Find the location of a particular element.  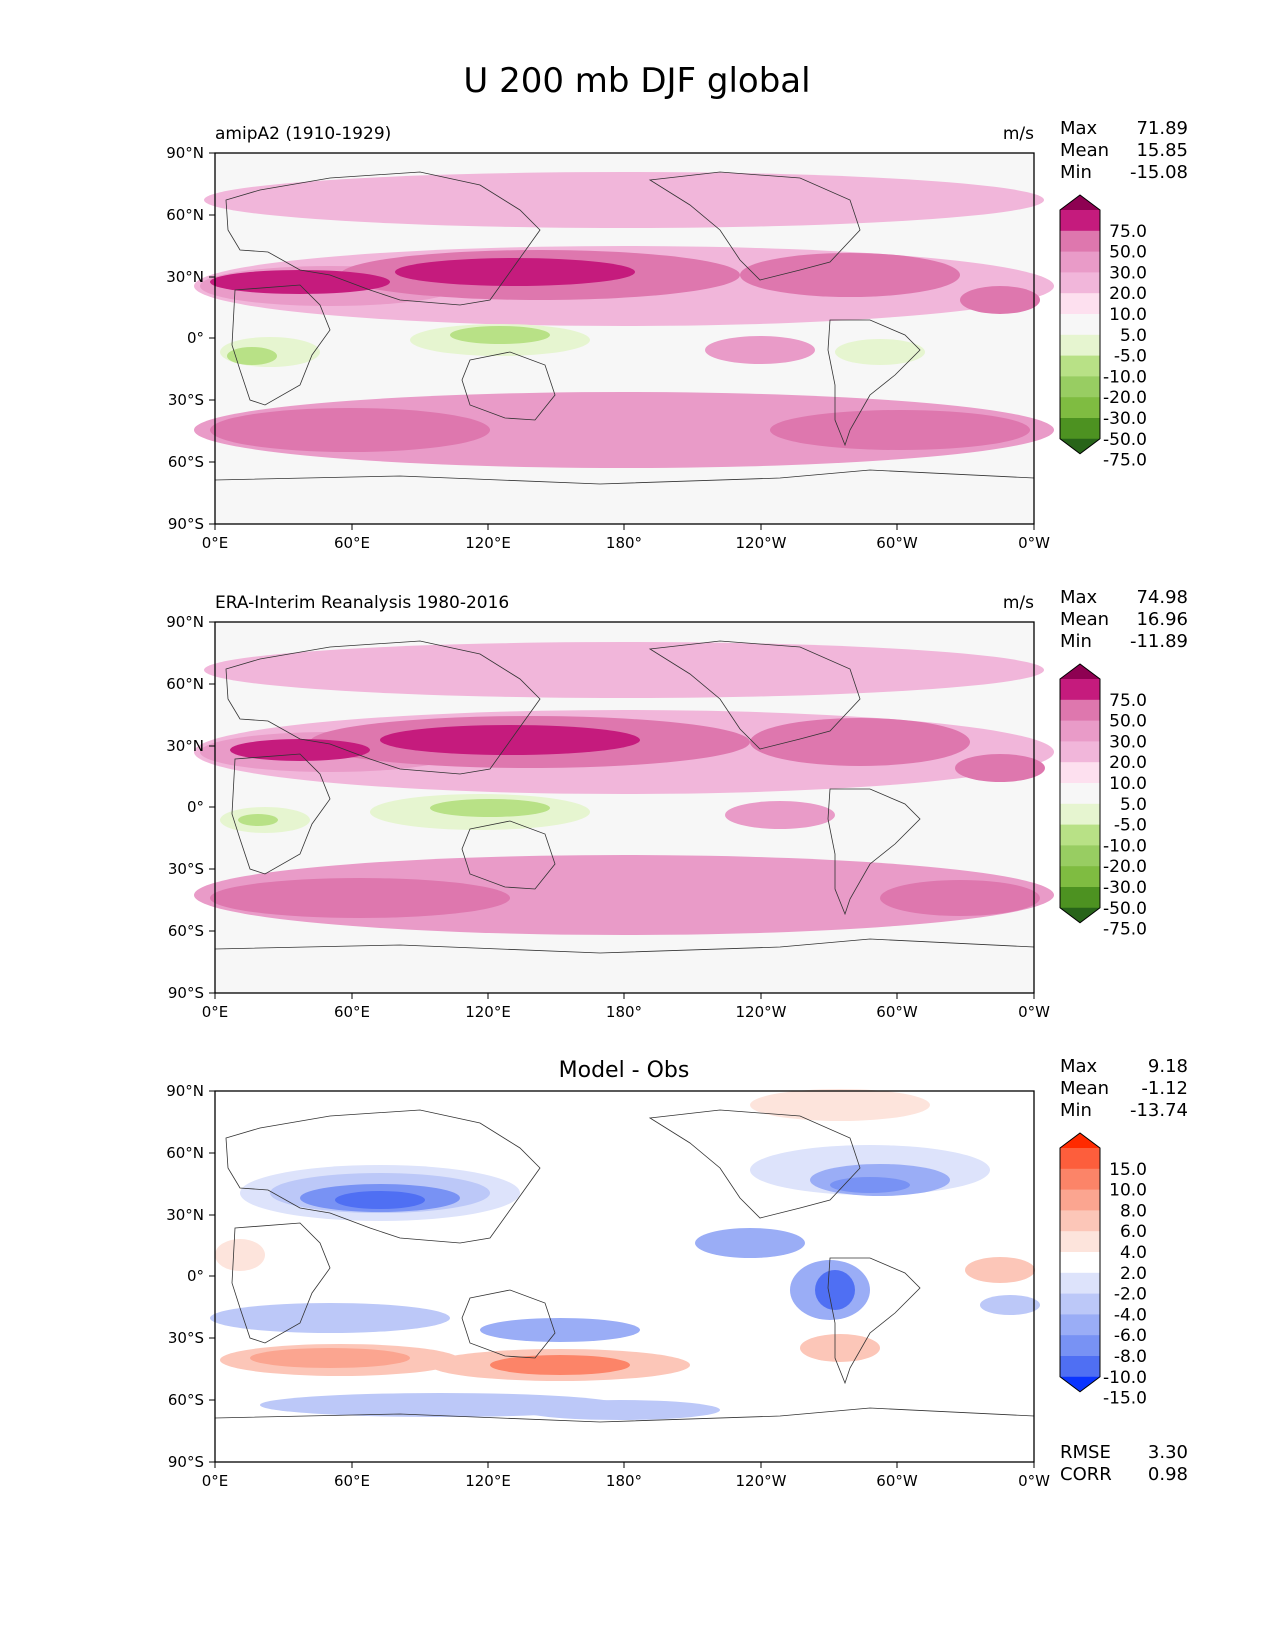

error-stats: RMSE 3.30 CORR 0.98 is located at coordinates (1124, 1463).